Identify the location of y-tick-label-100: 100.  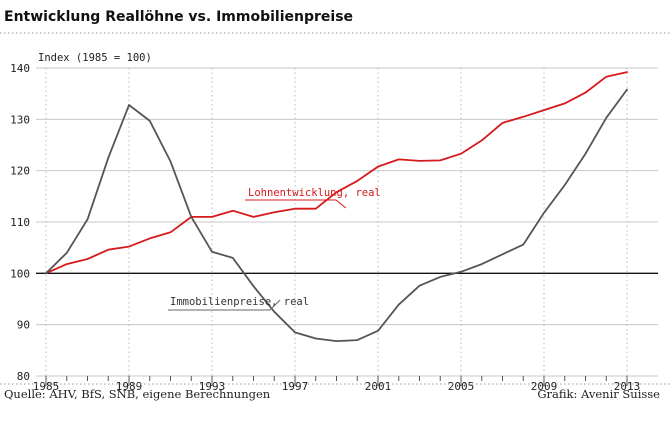
(20, 273).